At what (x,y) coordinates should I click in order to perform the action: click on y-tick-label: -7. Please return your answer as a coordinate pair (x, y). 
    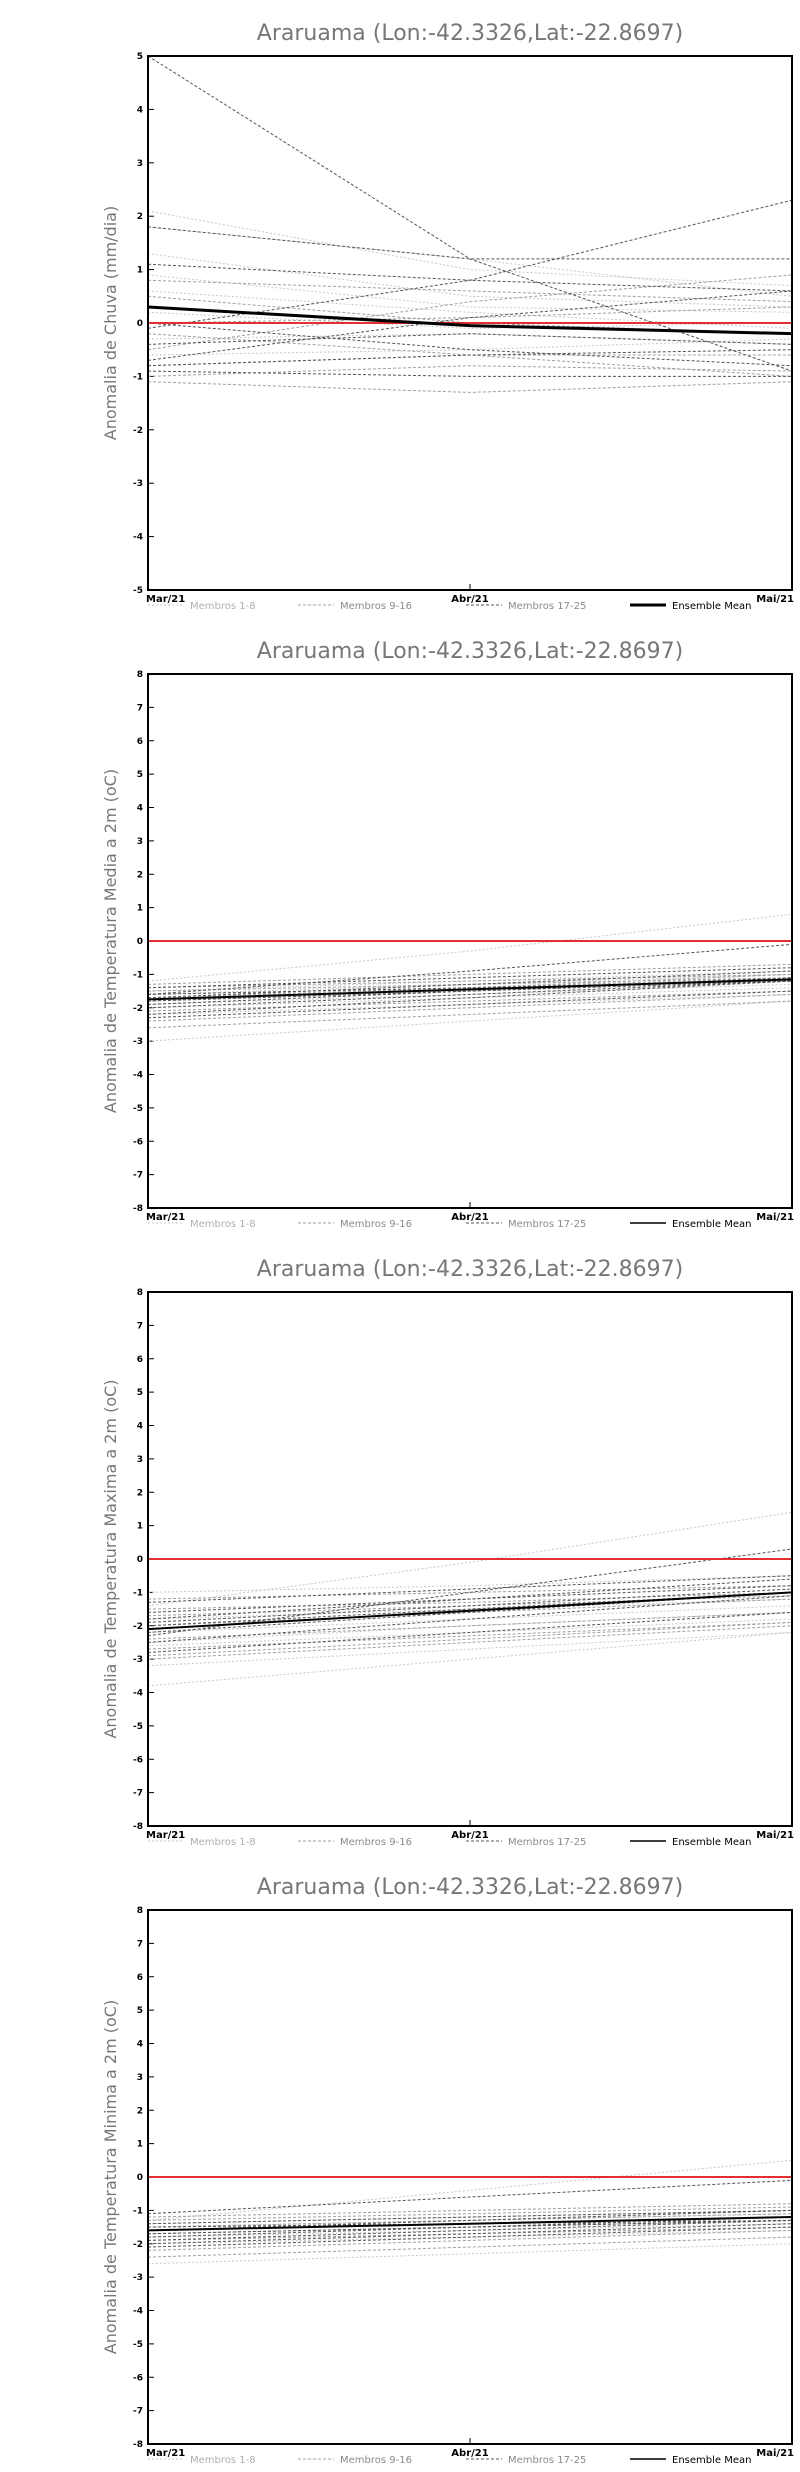
    Looking at the image, I should click on (138, 1176).